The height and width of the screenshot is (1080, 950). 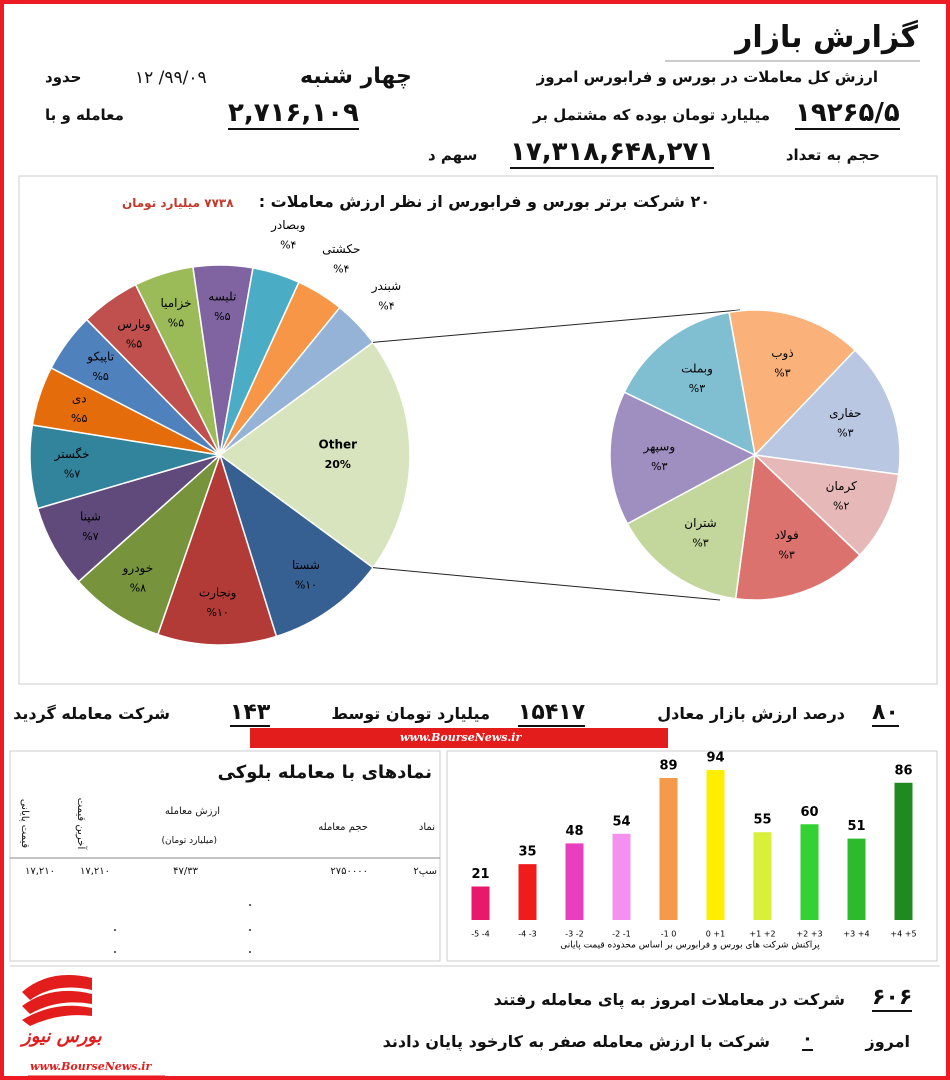 I want to click on slice-label: ونجارت, so click(x=218, y=593).